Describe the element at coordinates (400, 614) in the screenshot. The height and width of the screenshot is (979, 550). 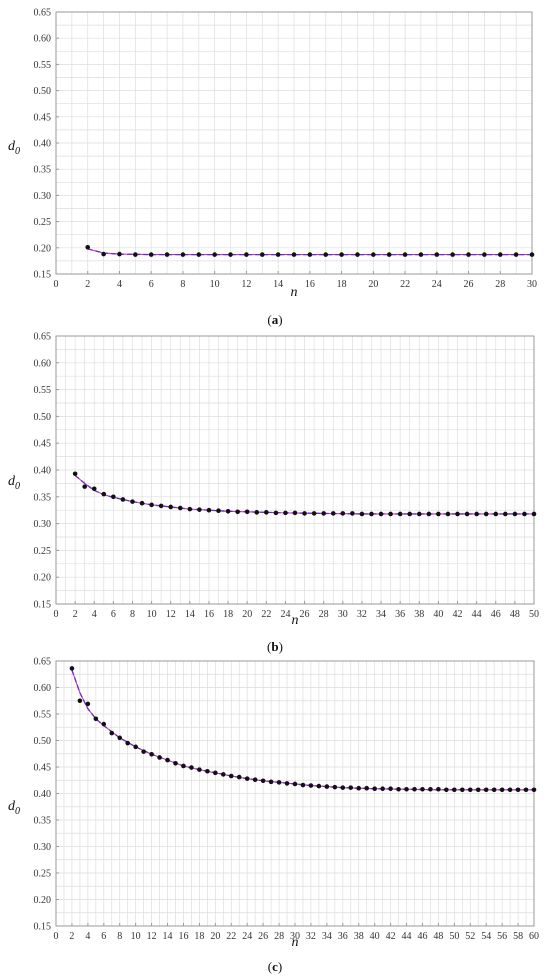
I see `x-tick-label: 36` at that location.